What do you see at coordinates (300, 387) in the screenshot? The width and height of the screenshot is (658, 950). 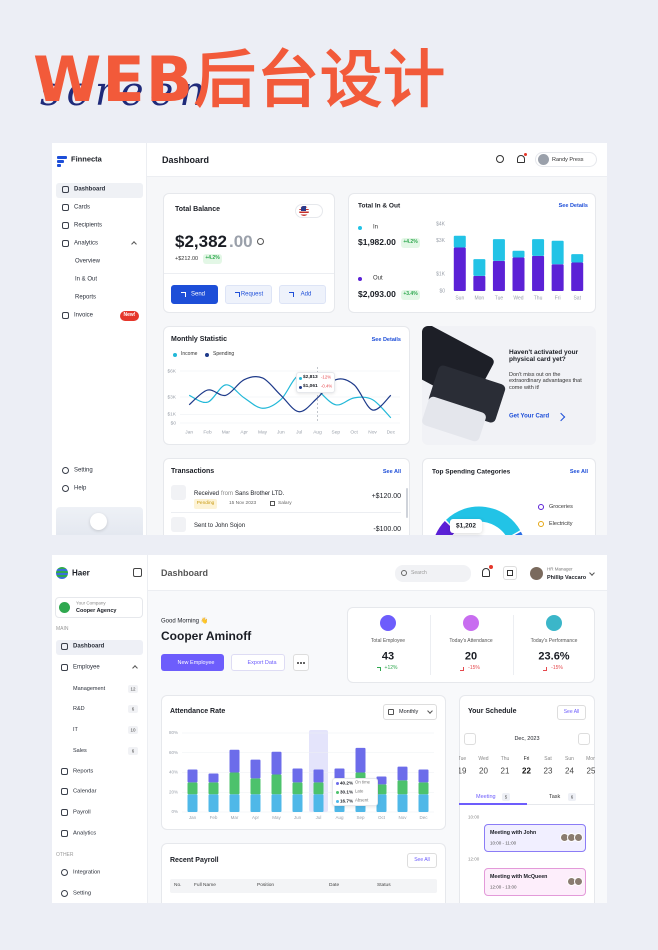 I see `dot` at bounding box center [300, 387].